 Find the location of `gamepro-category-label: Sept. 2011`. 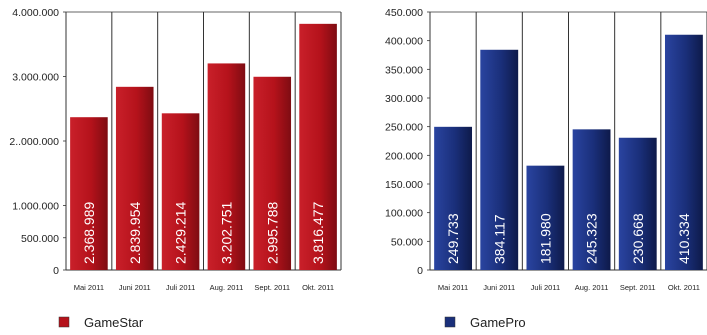

gamepro-category-label: Sept. 2011 is located at coordinates (638, 287).